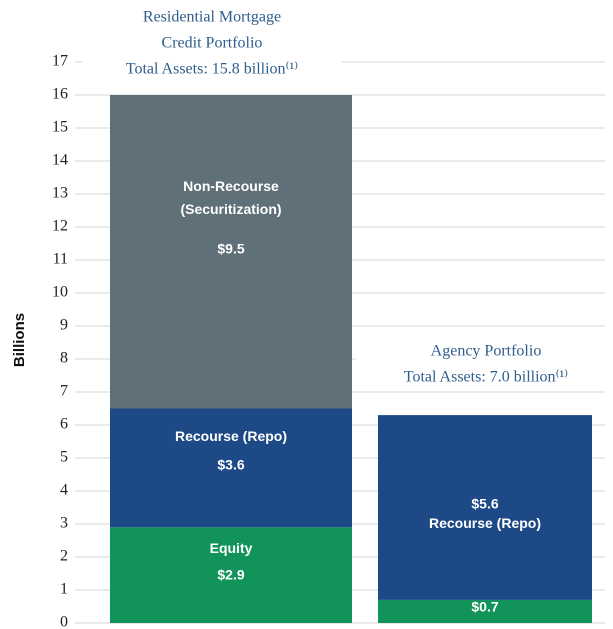 The image size is (613, 629). I want to click on annotation: Credit Portfolio, so click(212, 43).